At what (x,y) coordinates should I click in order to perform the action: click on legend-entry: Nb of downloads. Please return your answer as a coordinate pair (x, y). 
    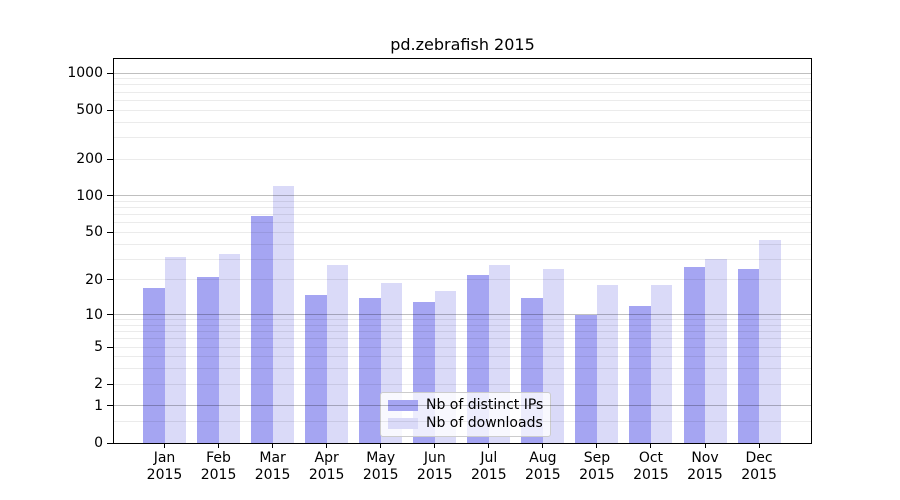
    Looking at the image, I should click on (465, 423).